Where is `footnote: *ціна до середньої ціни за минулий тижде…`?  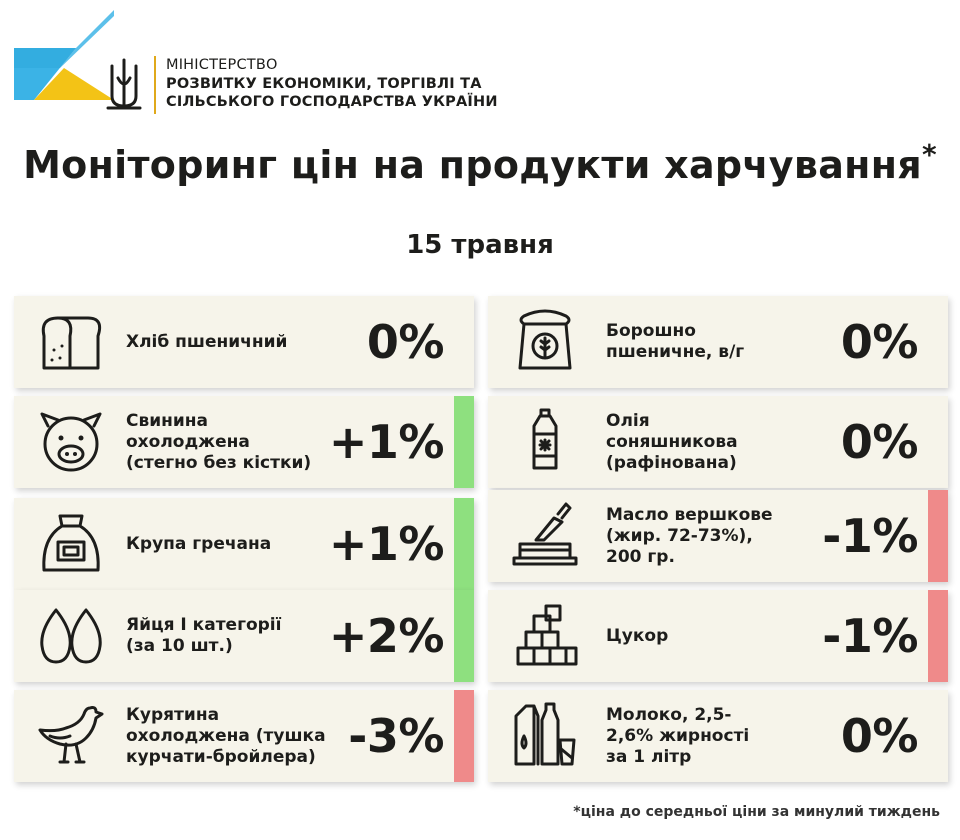 footnote: *ціна до середньої ціни за минулий тижде… is located at coordinates (756, 812).